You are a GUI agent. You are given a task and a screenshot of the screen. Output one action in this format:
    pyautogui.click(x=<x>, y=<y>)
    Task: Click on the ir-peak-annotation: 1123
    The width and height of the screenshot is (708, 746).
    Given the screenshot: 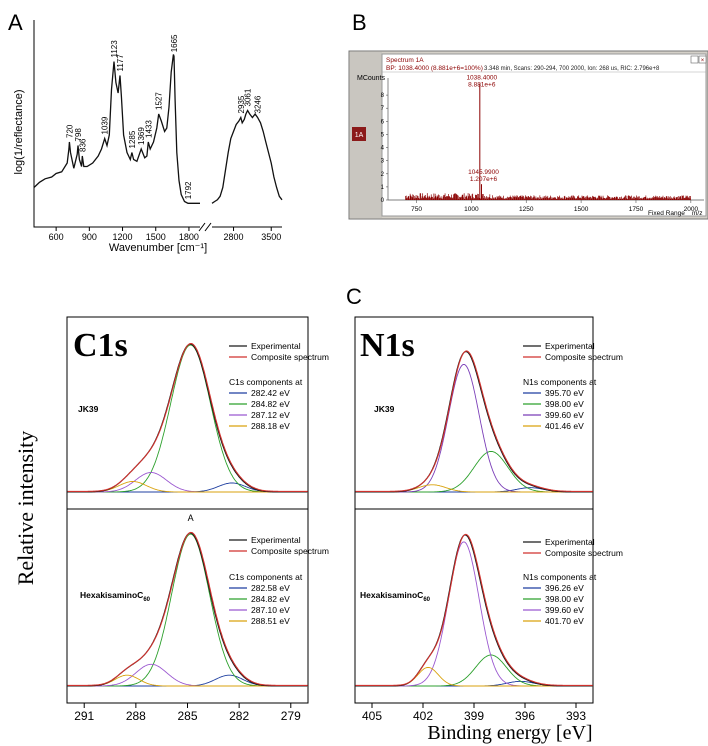 What is the action you would take?
    pyautogui.click(x=114, y=49)
    